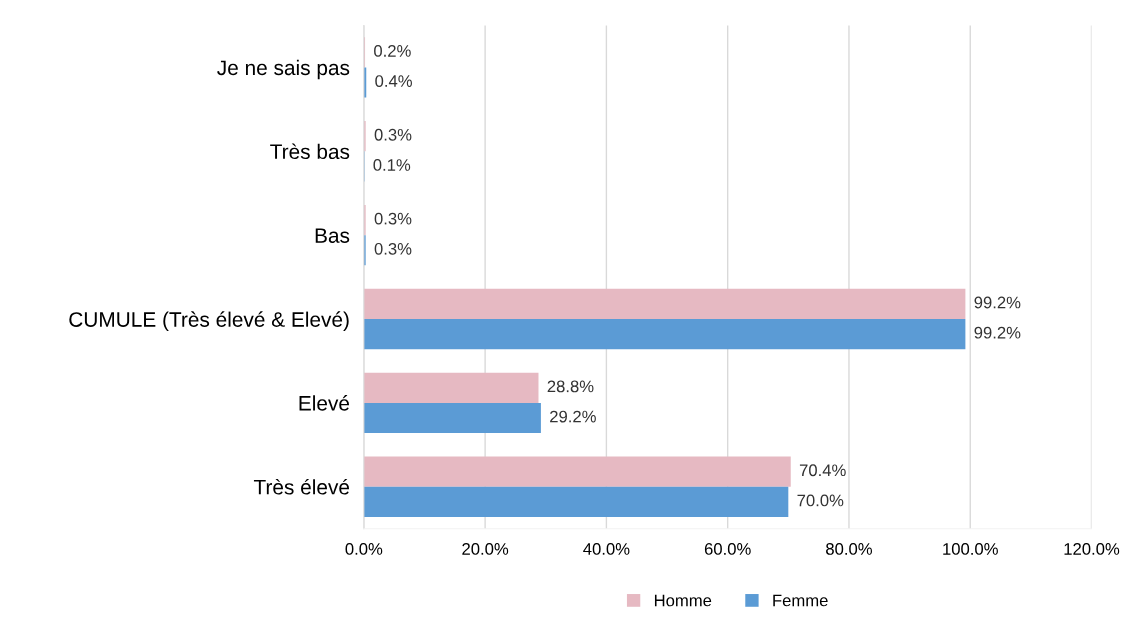 This screenshot has height=637, width=1137. I want to click on y-tick-label: Bas, so click(332, 235).